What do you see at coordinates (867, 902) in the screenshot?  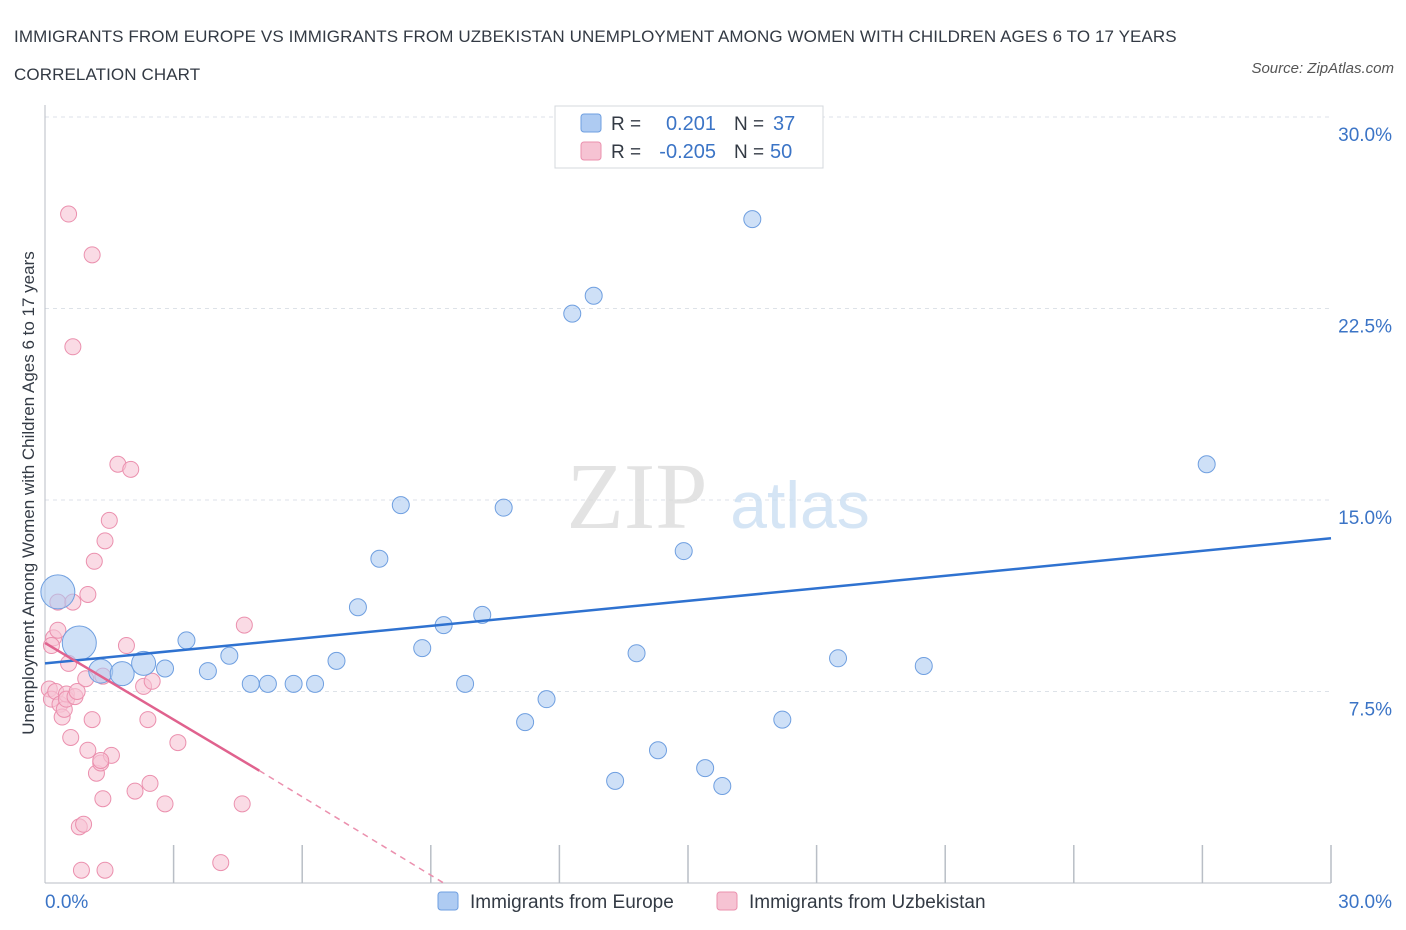 I see `legend-bottom-uzbekistan: Immigrants from Uzbekistan` at bounding box center [867, 902].